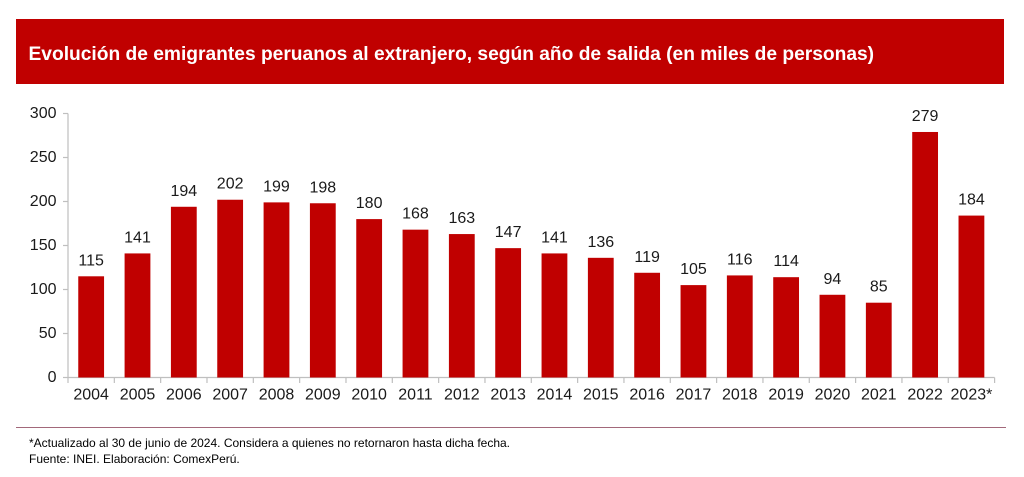 This screenshot has height=477, width=1024. Describe the element at coordinates (833, 395) in the screenshot. I see `svg-text: 2020` at that location.